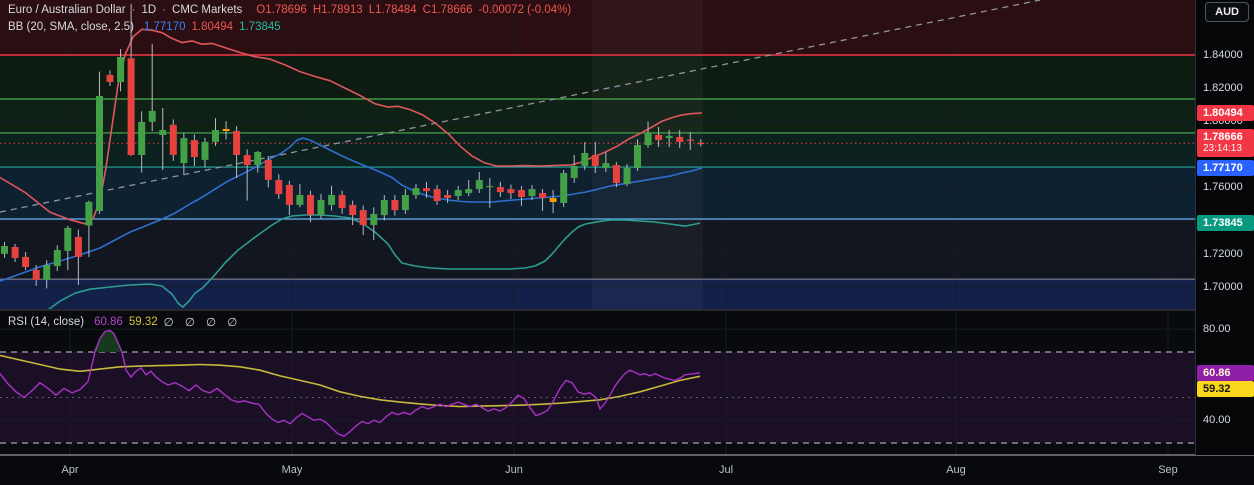 Image resolution: width=1254 pixels, height=485 pixels. I want to click on time-axis-label: Jul, so click(726, 470).